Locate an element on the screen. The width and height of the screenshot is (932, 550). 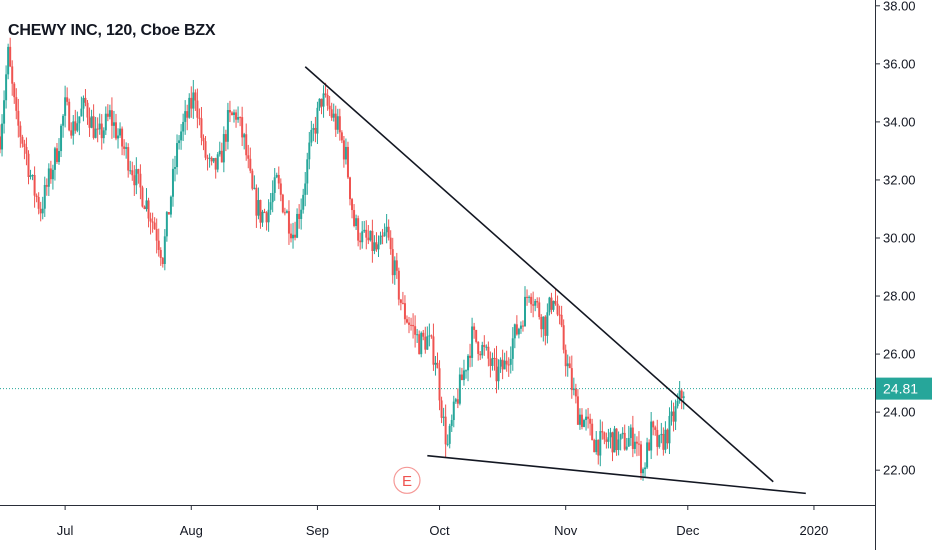
event-circle is located at coordinates (407, 480).